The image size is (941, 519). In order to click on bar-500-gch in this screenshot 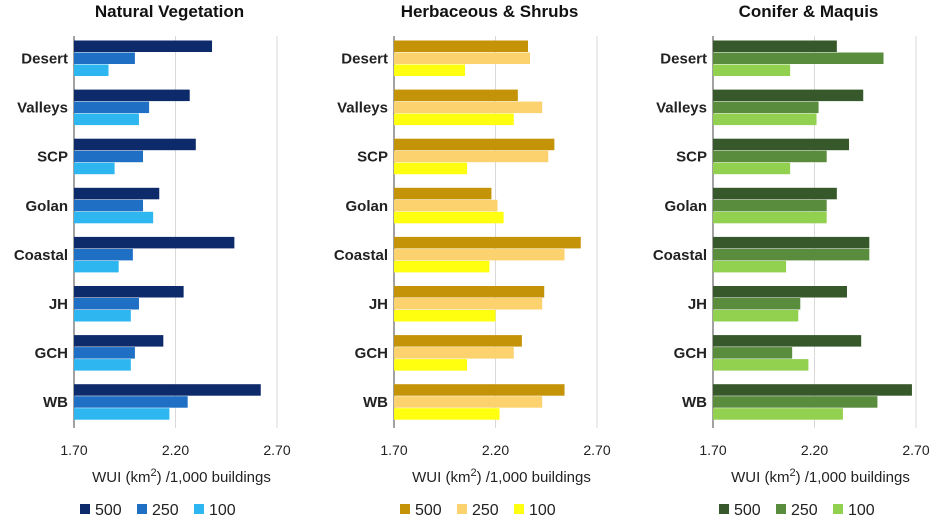, I will do `click(787, 341)`.